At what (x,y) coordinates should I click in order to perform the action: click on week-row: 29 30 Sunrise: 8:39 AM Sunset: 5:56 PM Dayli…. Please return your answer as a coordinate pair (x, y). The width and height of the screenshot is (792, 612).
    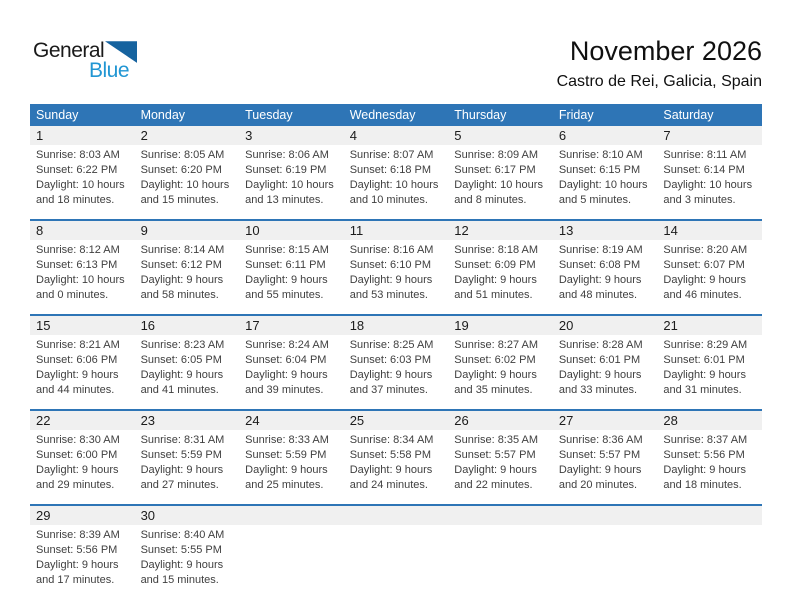
    Looking at the image, I should click on (396, 551).